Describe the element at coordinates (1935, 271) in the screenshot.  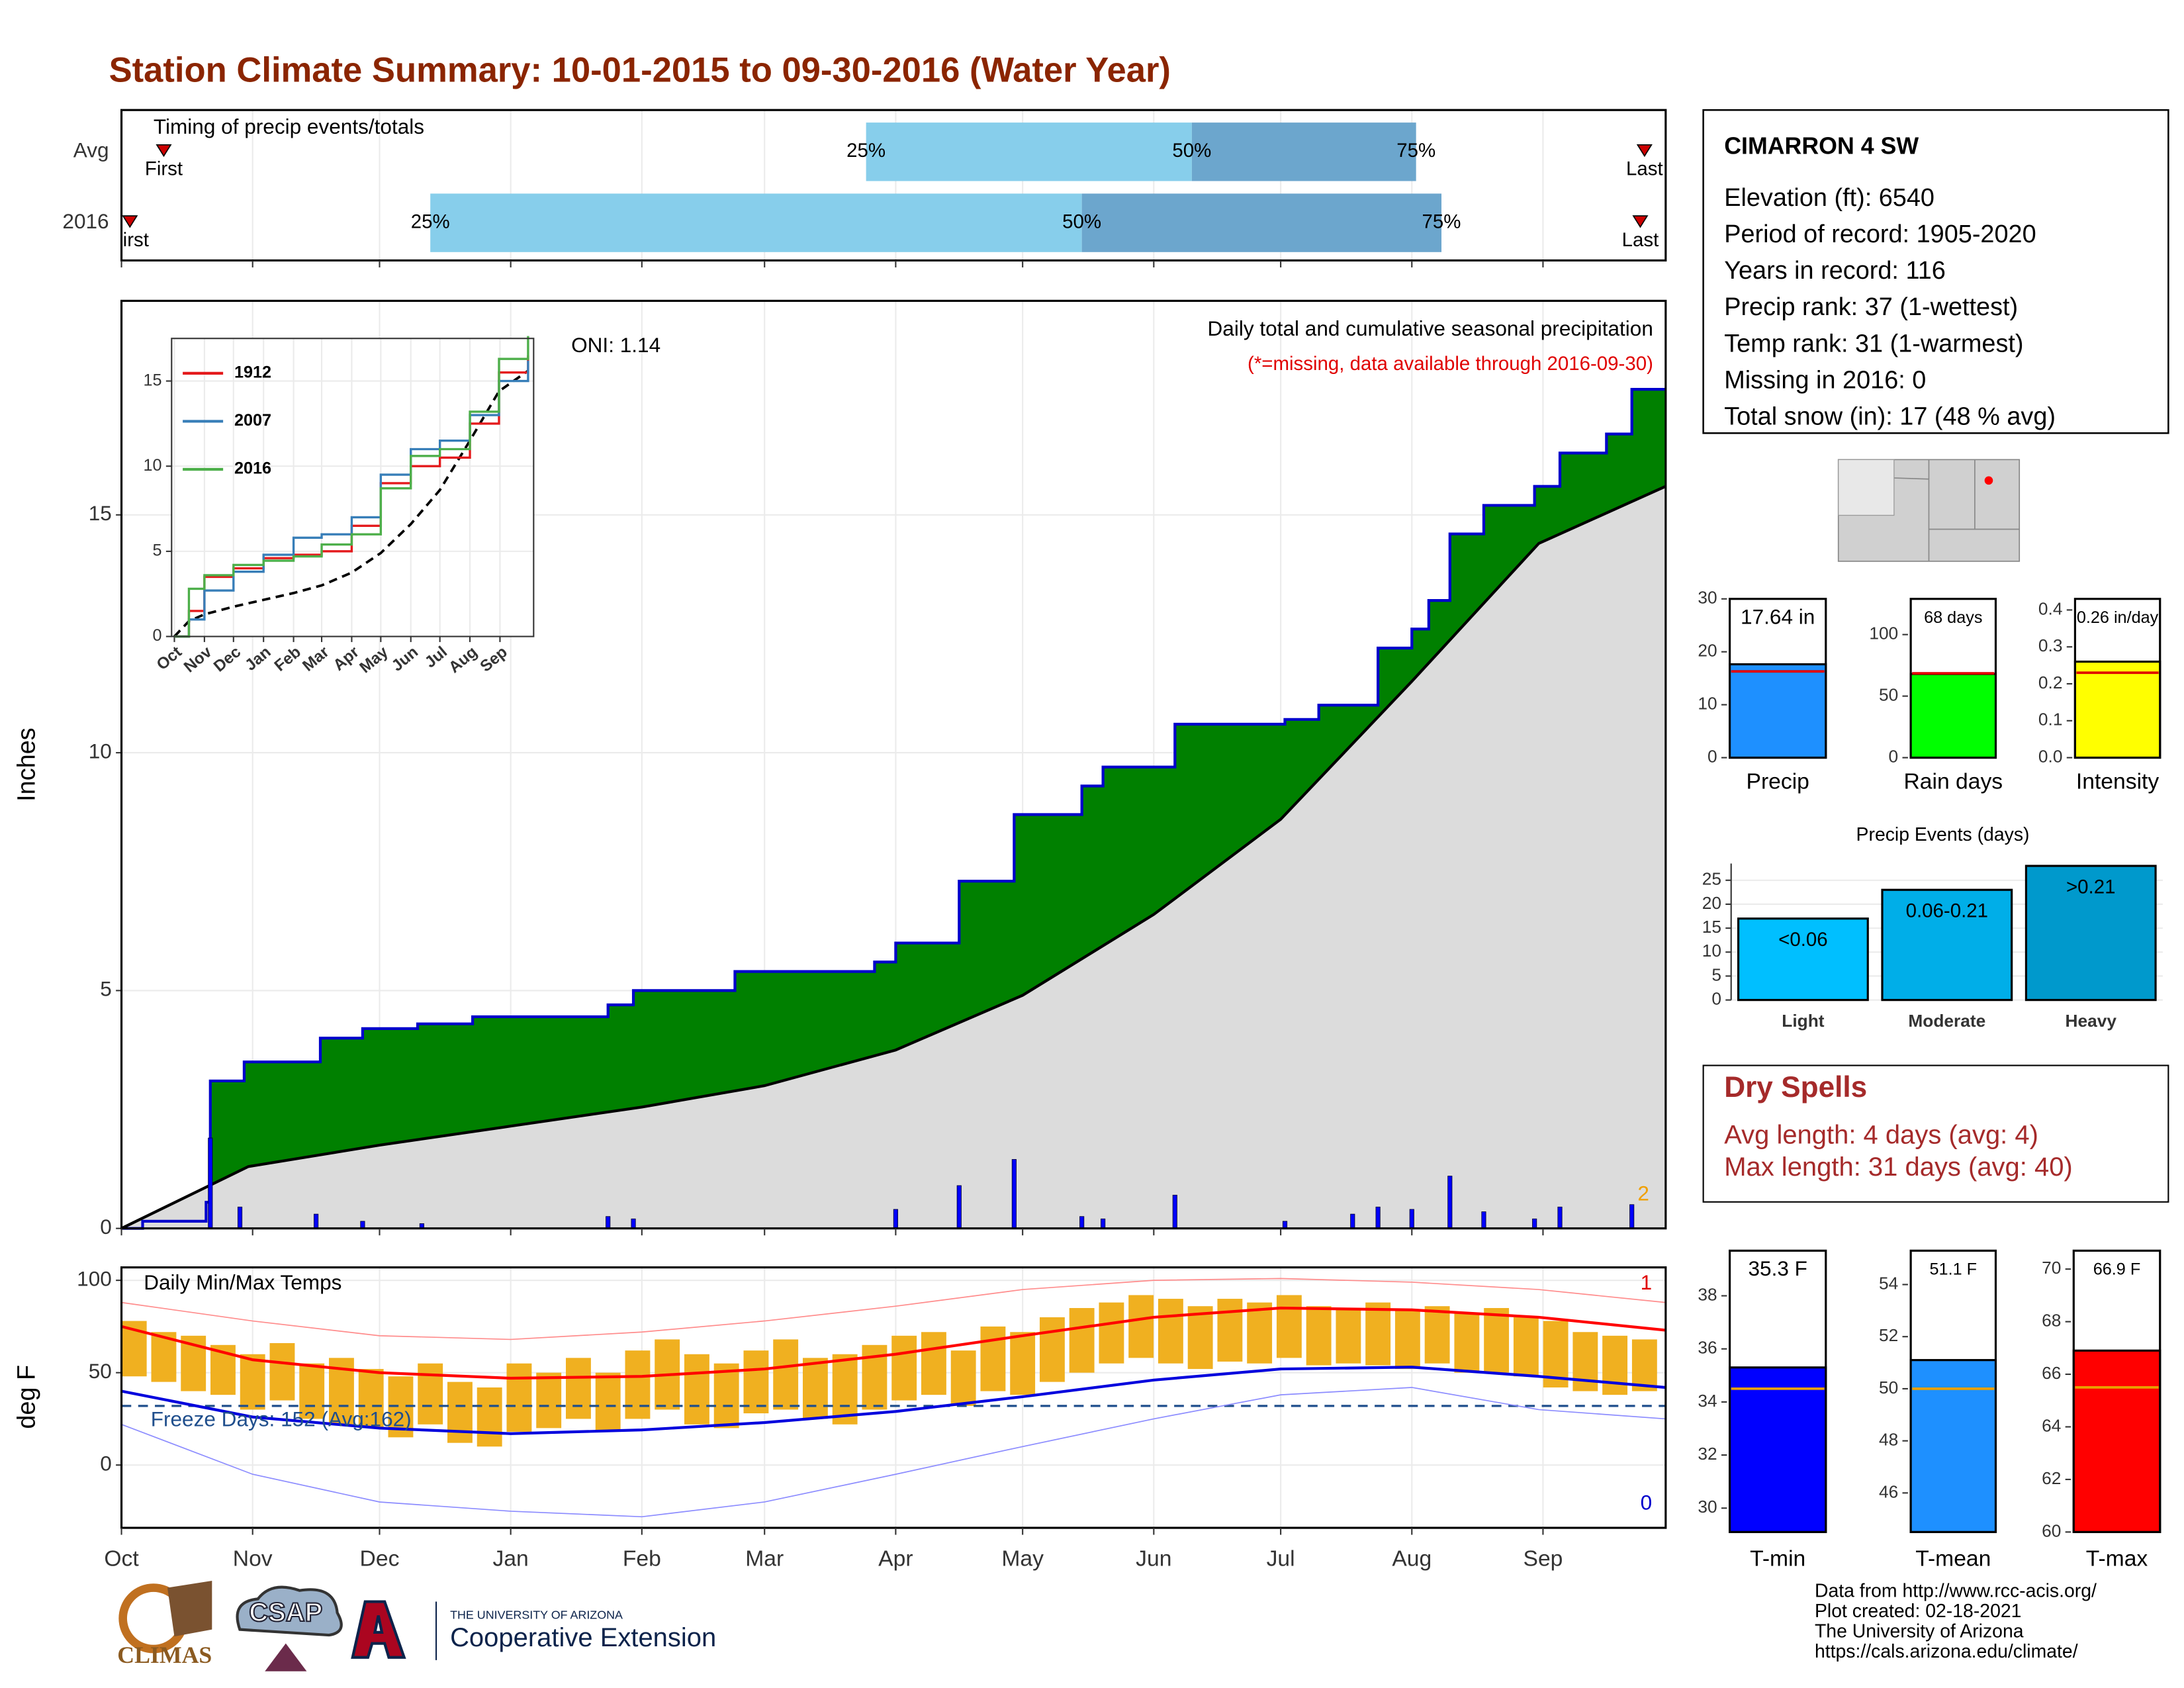
I see `station-box` at that location.